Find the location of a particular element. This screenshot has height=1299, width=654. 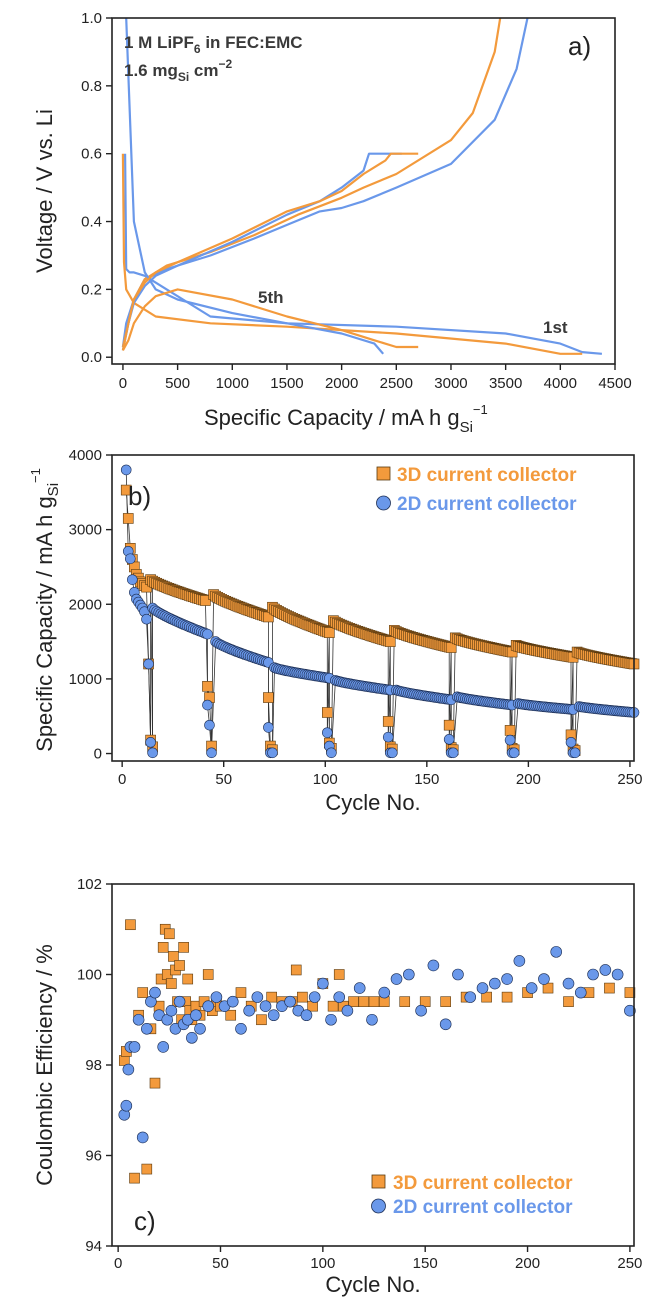

a-x-tick-label: 4500 is located at coordinates (614, 383).